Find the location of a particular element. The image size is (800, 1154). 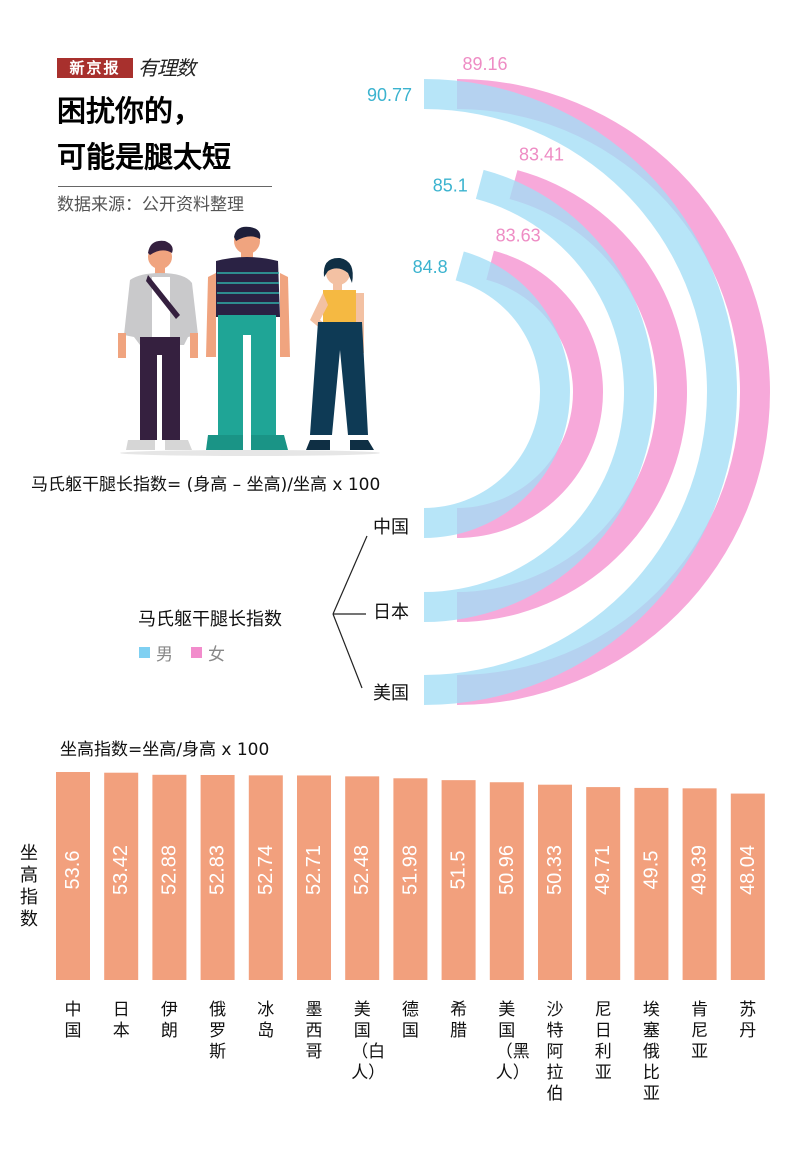

bracket-line-usa is located at coordinates (347, 651).